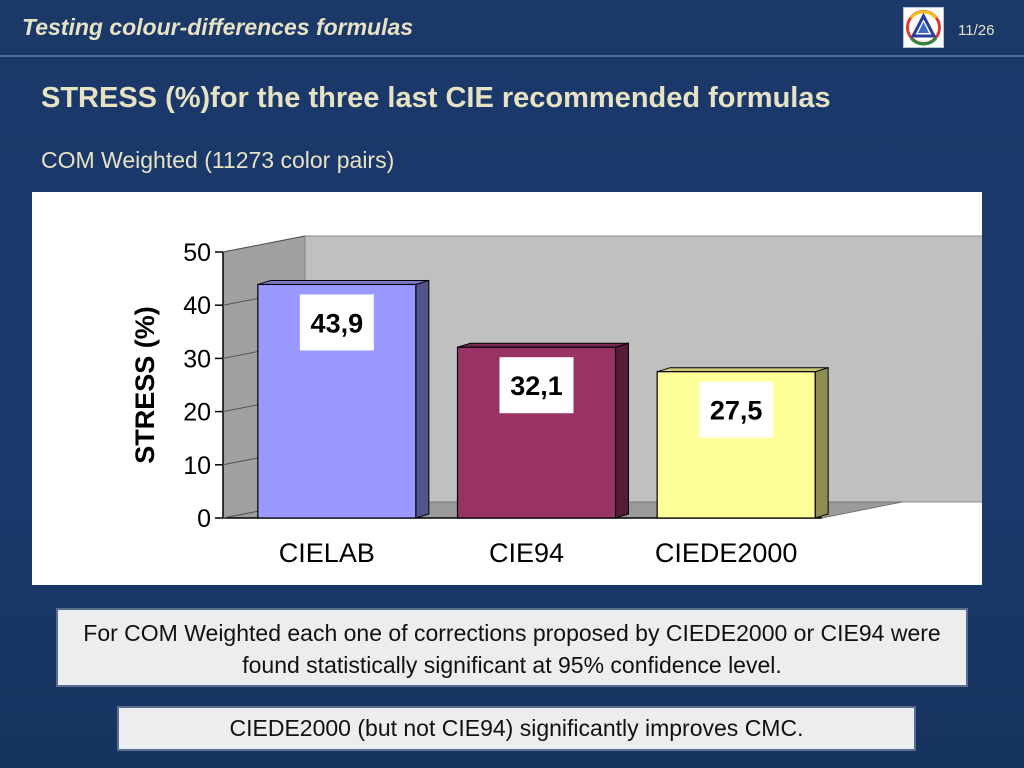 This screenshot has height=768, width=1024. Describe the element at coordinates (218, 160) in the screenshot. I see `slide-subtitle: COM Weighted (11273 color pairs)` at that location.